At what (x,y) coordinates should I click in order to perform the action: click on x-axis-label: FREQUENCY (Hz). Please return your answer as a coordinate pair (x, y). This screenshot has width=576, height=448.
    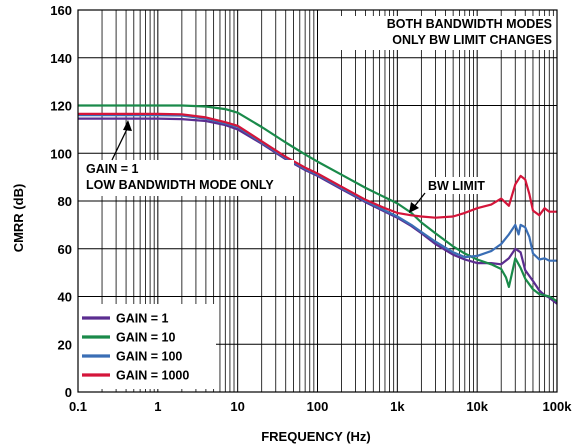
    Looking at the image, I should click on (316, 436).